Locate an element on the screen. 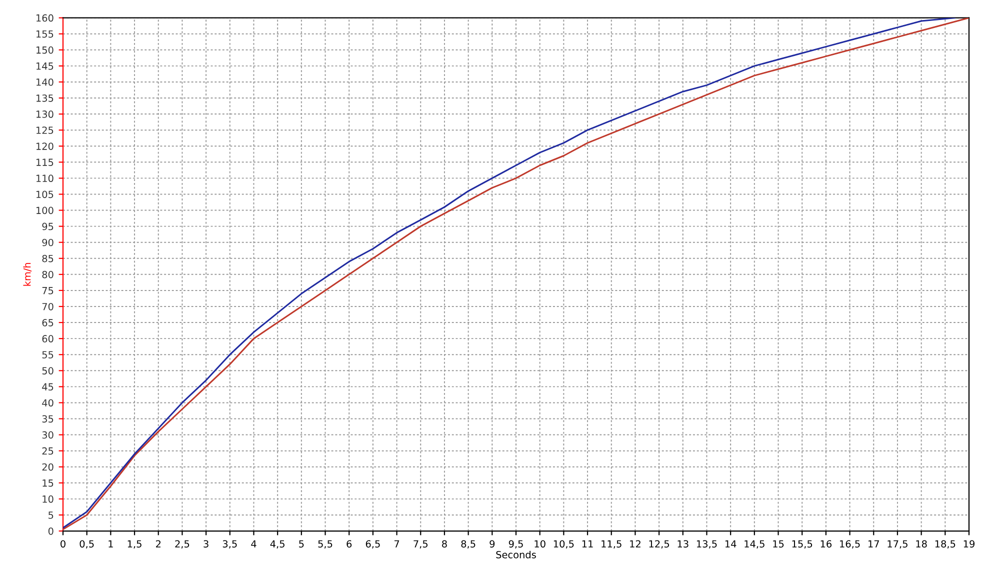 This screenshot has width=1000, height=575. y-tick-label: 90 is located at coordinates (48, 242).